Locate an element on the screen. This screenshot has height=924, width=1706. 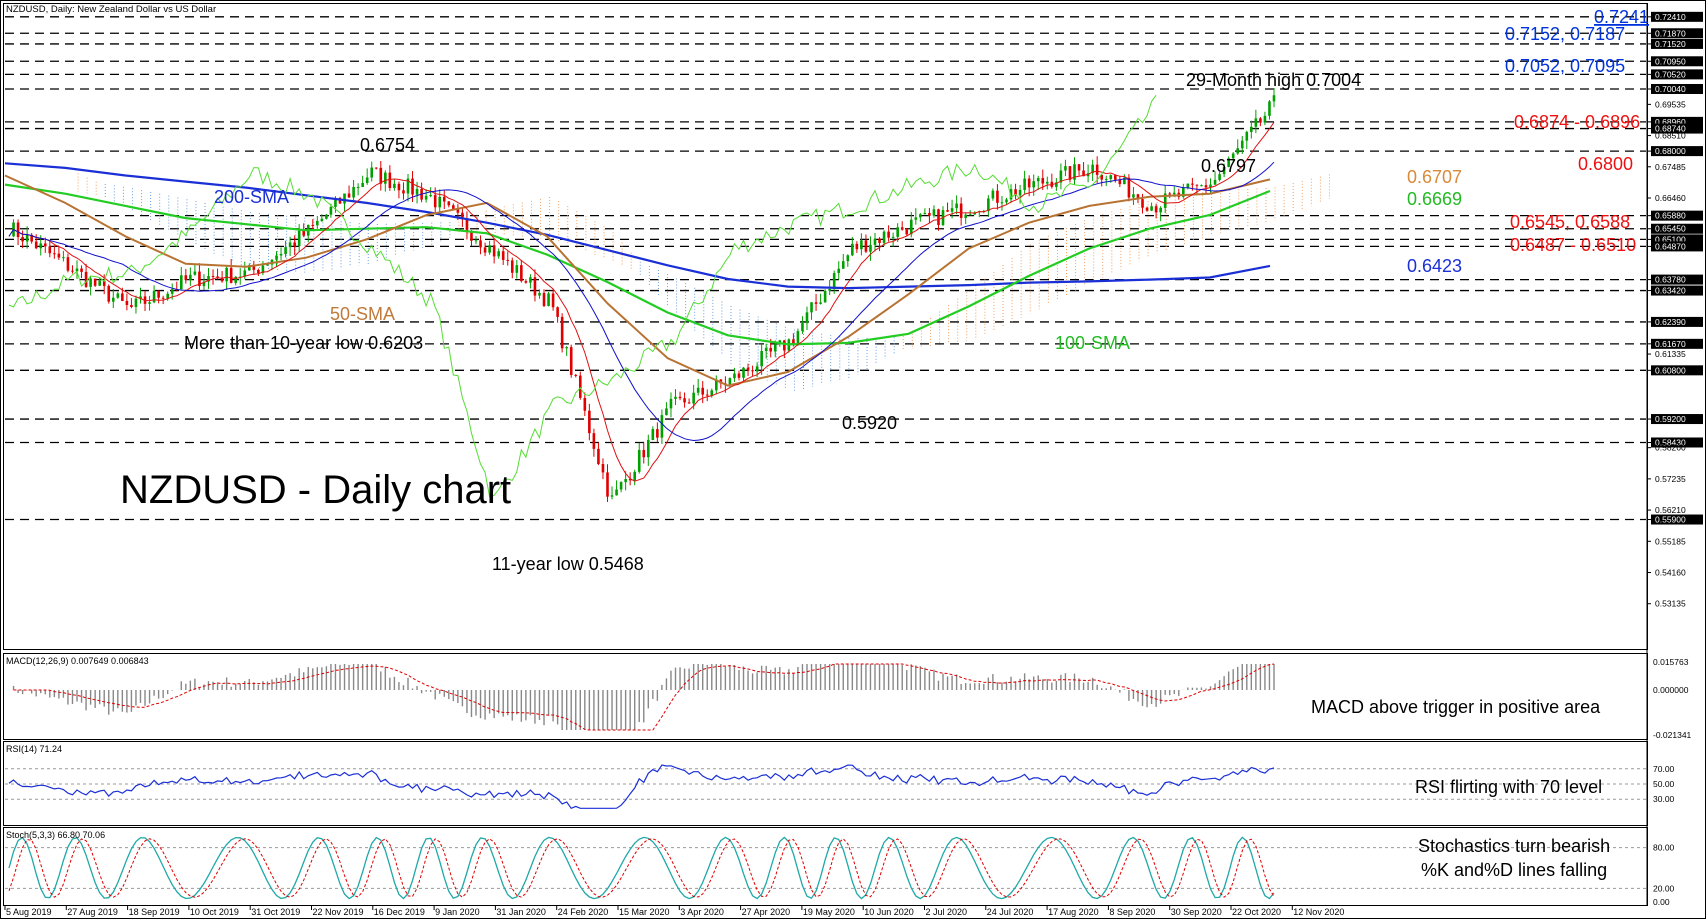
price-tick-label-18: 0.63420 is located at coordinates (1670, 291).